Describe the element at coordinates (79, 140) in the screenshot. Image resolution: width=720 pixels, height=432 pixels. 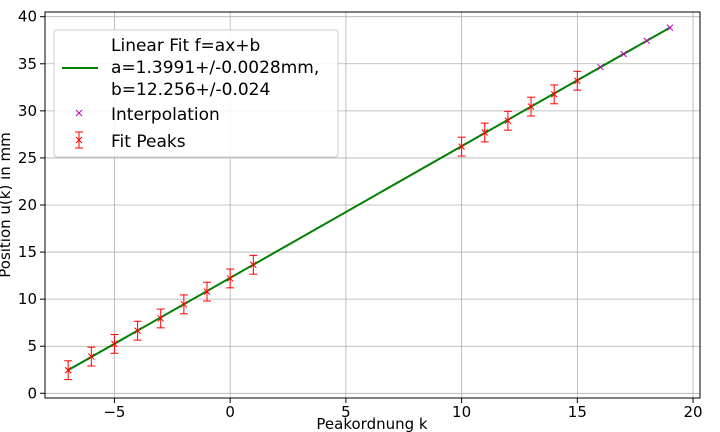
I see `legend-fit-peaks-marker` at that location.